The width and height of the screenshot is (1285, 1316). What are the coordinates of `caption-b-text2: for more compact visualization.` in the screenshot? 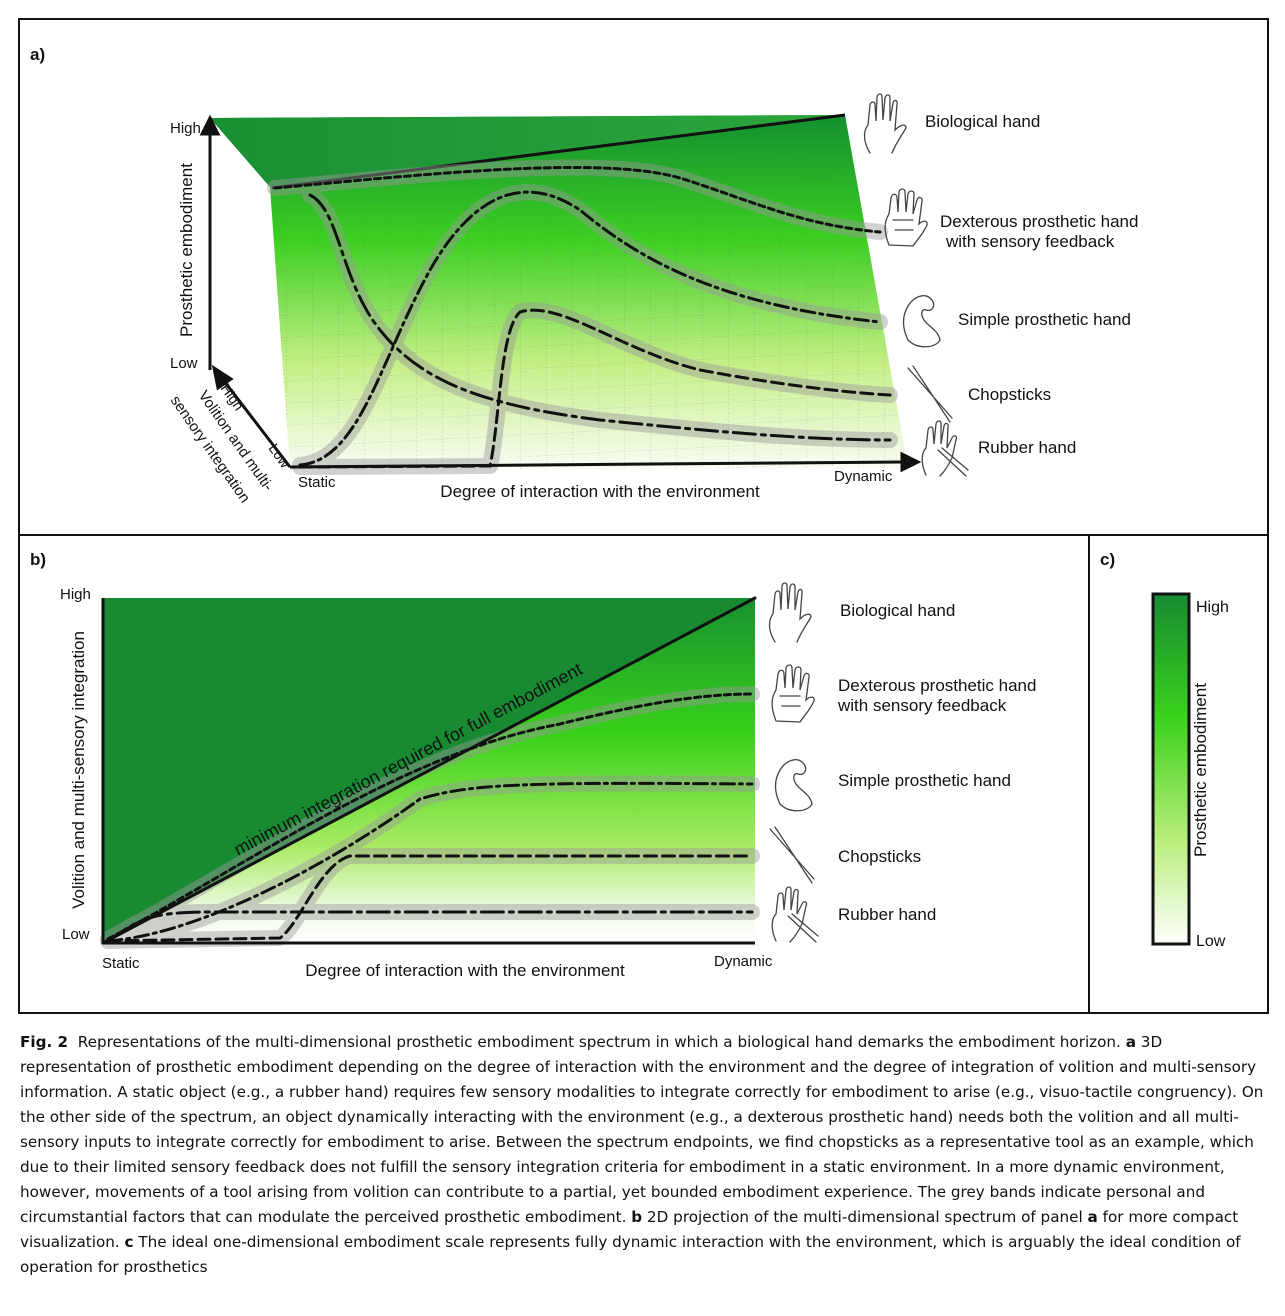 It's located at (629, 1229).